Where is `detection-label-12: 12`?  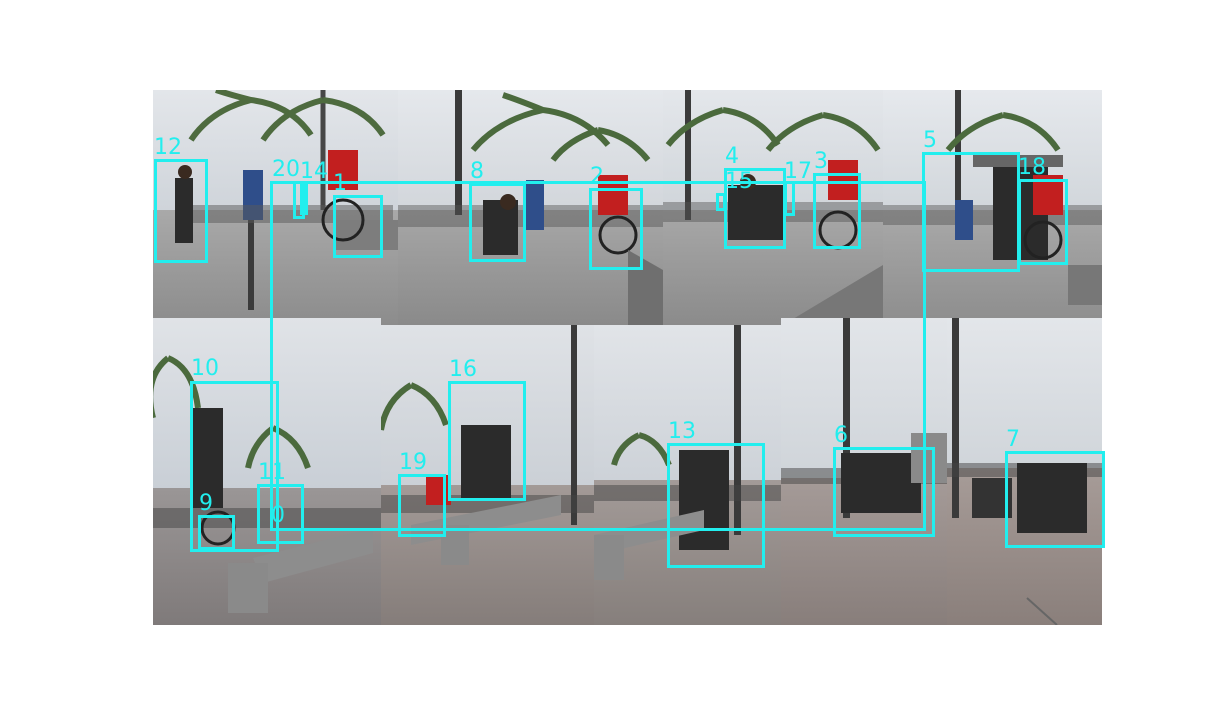
detection-label-12: 12 is located at coordinates (168, 147).